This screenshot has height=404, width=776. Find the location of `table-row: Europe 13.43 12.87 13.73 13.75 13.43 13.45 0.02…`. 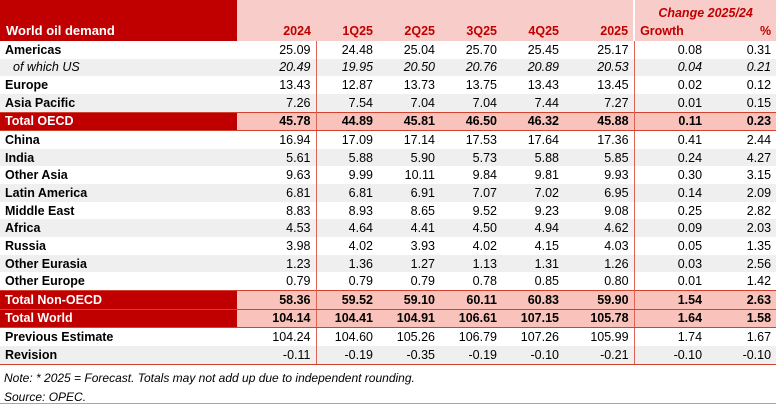

table-row: Europe 13.43 12.87 13.73 13.75 13.43 13.45 0.02… is located at coordinates (388, 85).